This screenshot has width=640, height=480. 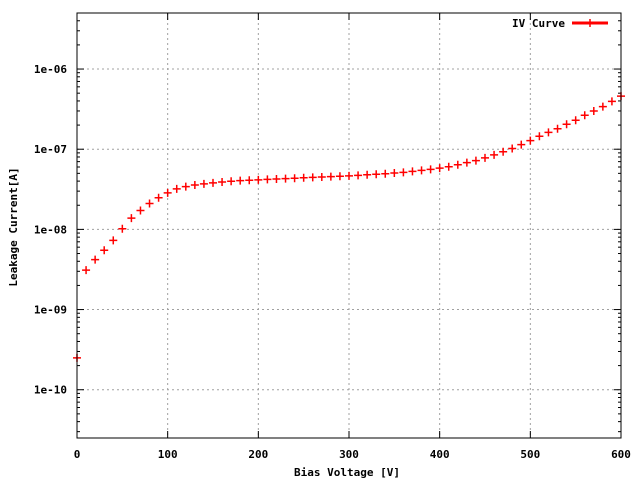 What do you see at coordinates (168, 454) in the screenshot?
I see `x-tick-label: 100` at bounding box center [168, 454].